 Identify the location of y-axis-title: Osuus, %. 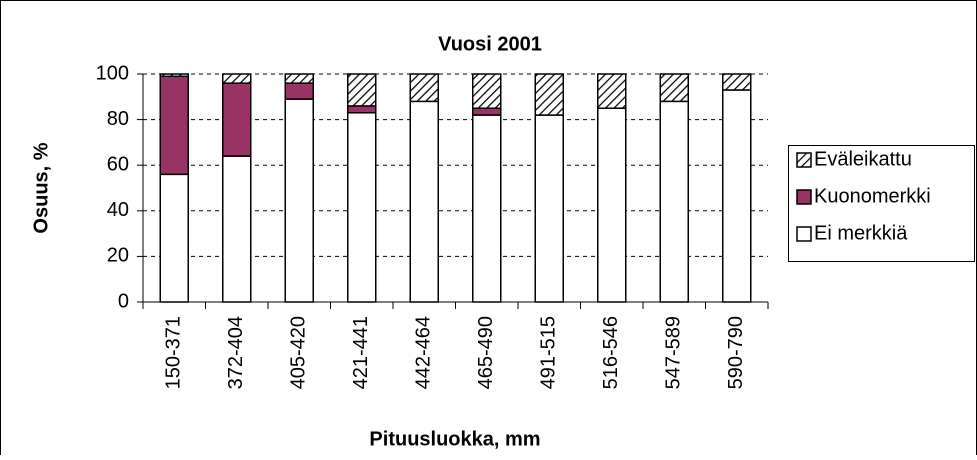
(41, 187).